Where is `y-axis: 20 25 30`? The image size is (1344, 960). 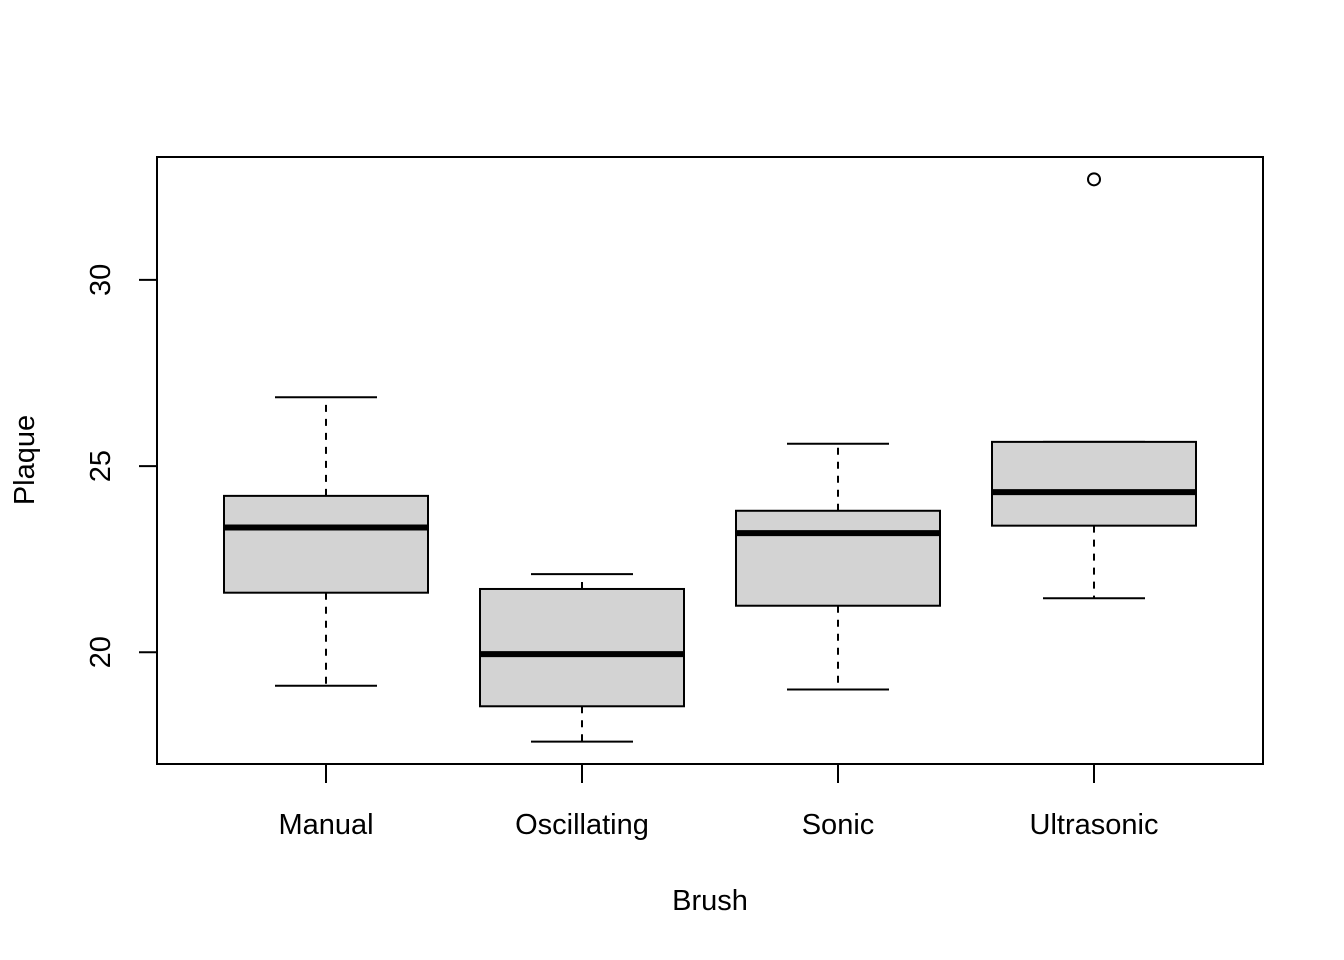 y-axis: 20 25 30 is located at coordinates (121, 466).